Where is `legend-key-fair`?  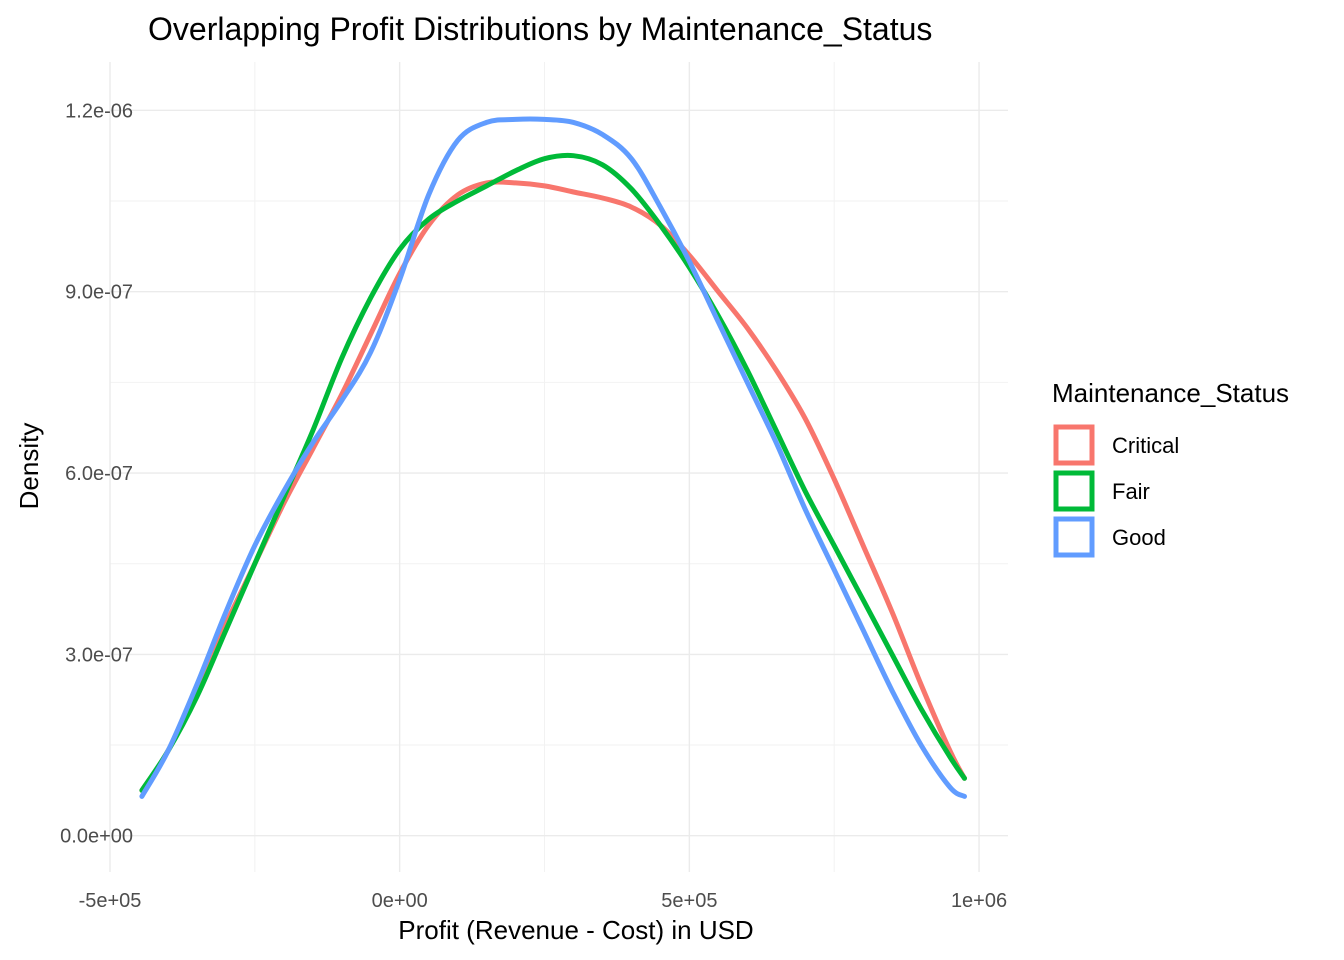 legend-key-fair is located at coordinates (1074, 491).